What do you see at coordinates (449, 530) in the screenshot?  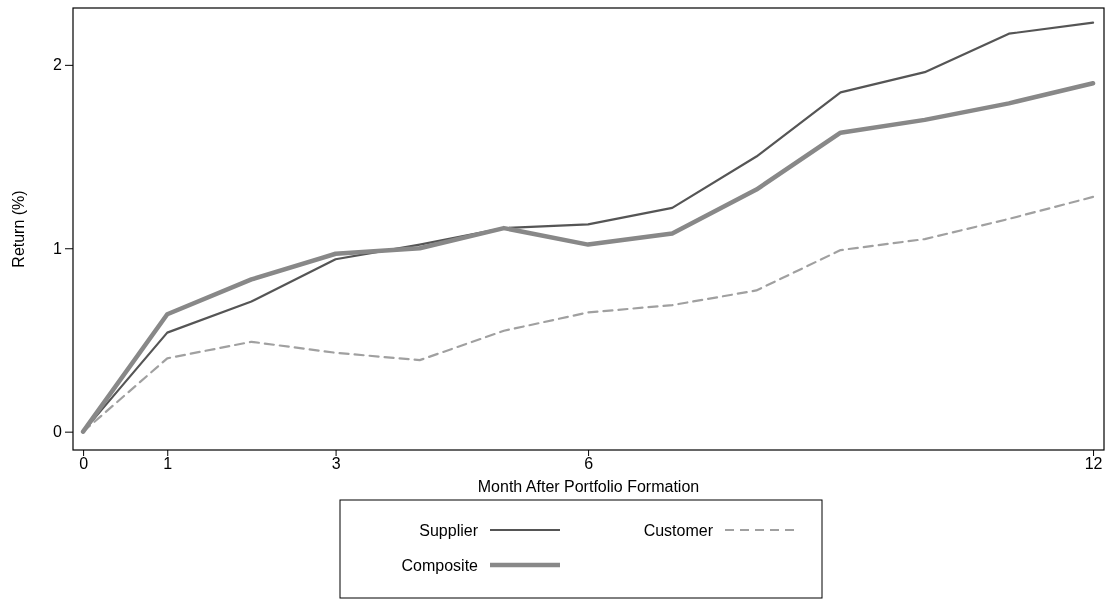 I see `legend-label: Supplier` at bounding box center [449, 530].